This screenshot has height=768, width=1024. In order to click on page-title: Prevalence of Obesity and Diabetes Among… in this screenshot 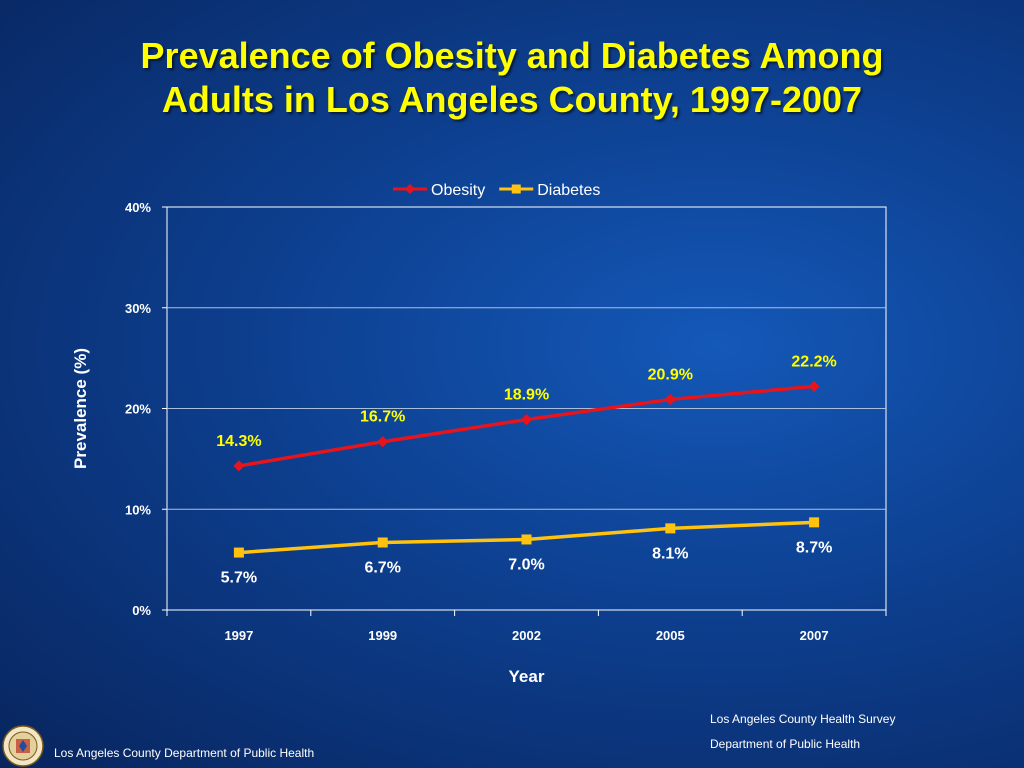, I will do `click(512, 78)`.